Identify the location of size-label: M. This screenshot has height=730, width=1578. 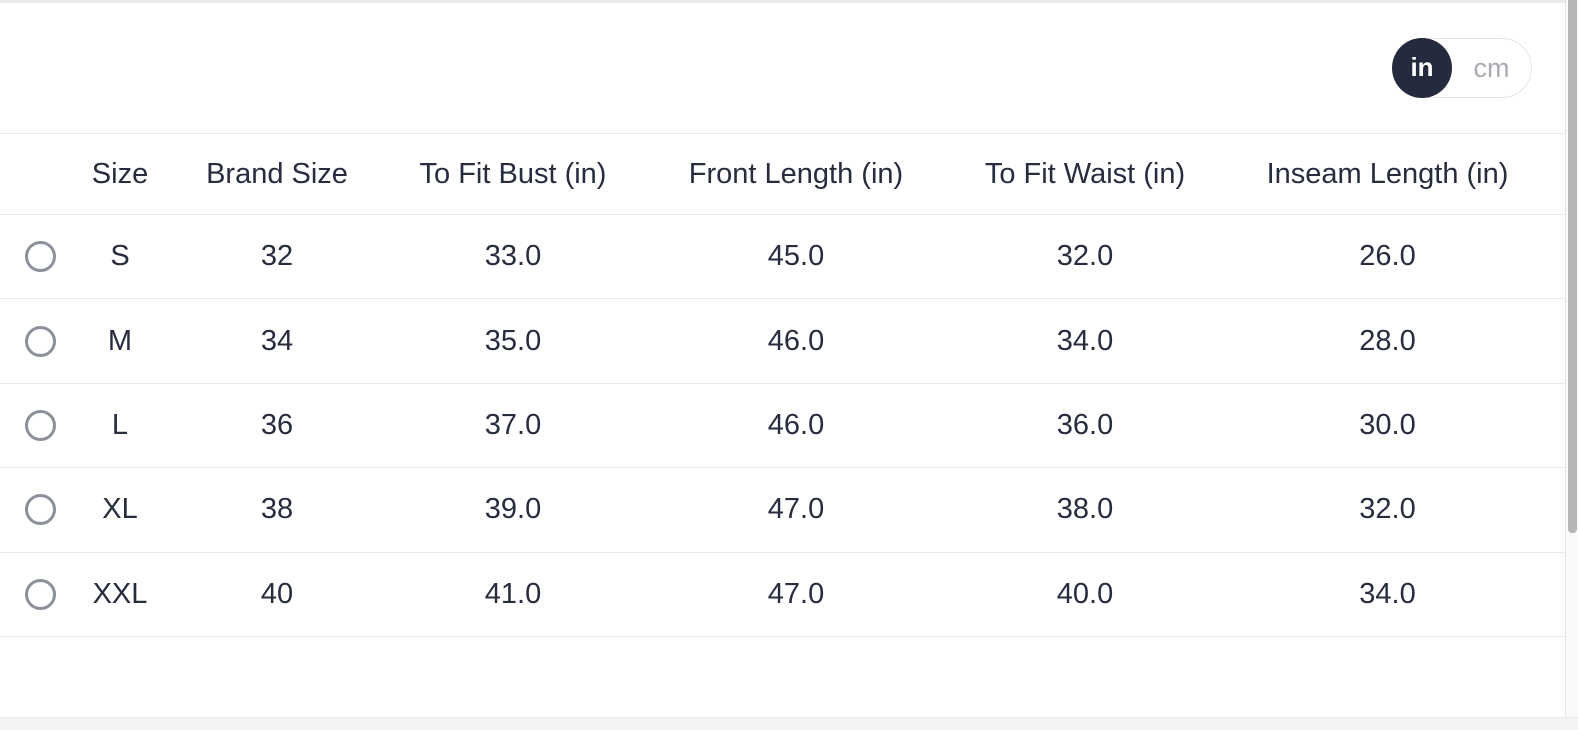
(120, 340).